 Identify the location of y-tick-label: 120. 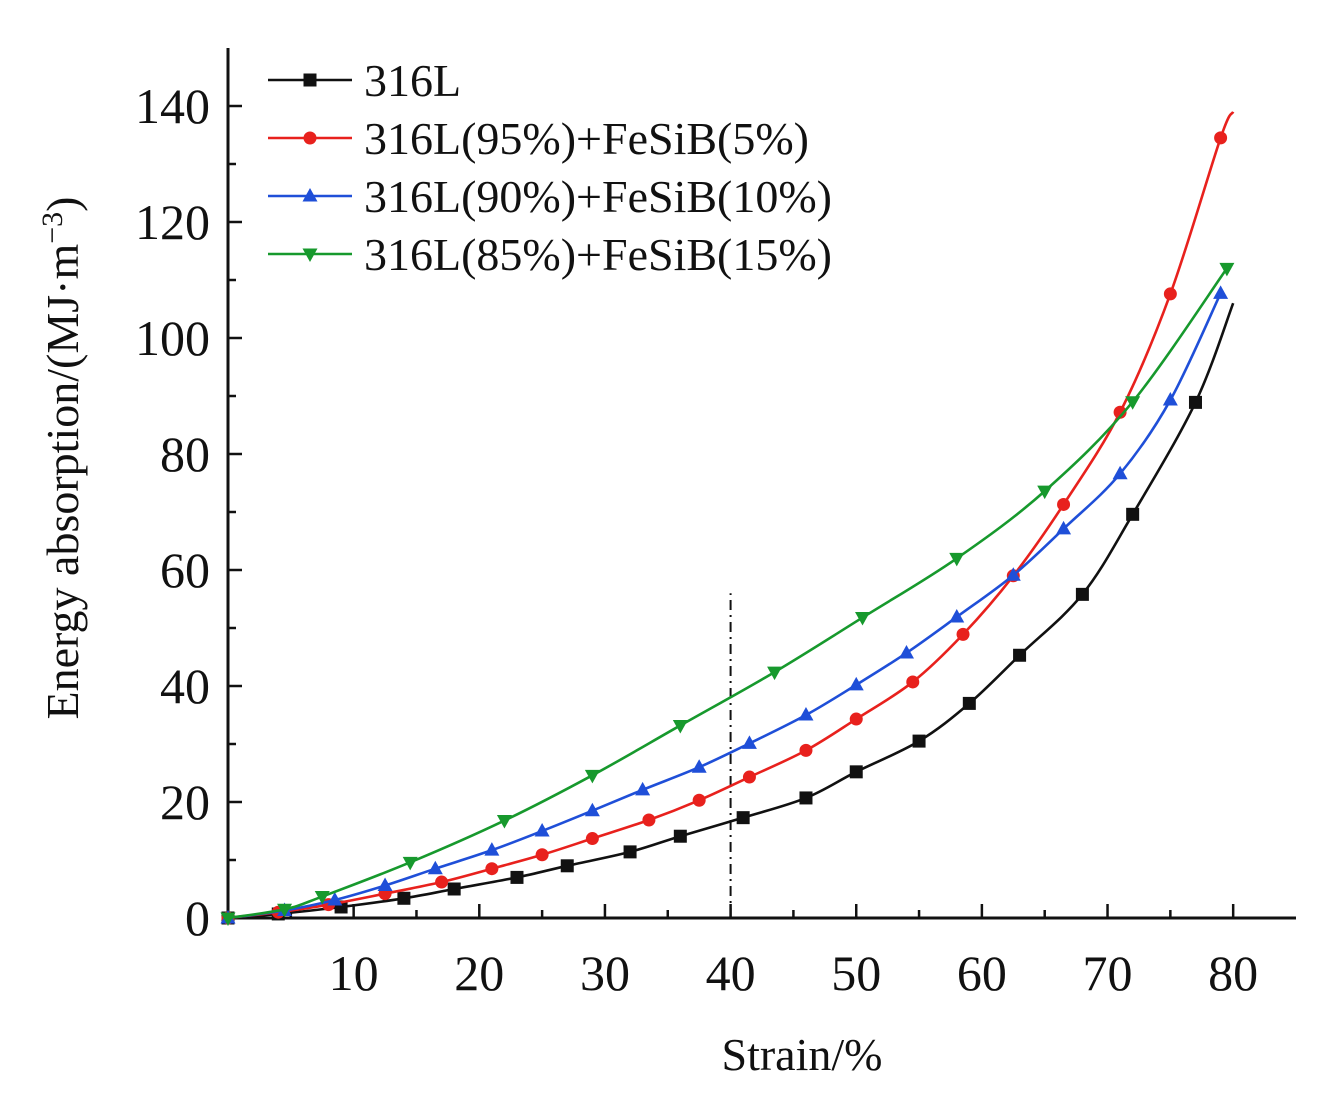
(172, 222).